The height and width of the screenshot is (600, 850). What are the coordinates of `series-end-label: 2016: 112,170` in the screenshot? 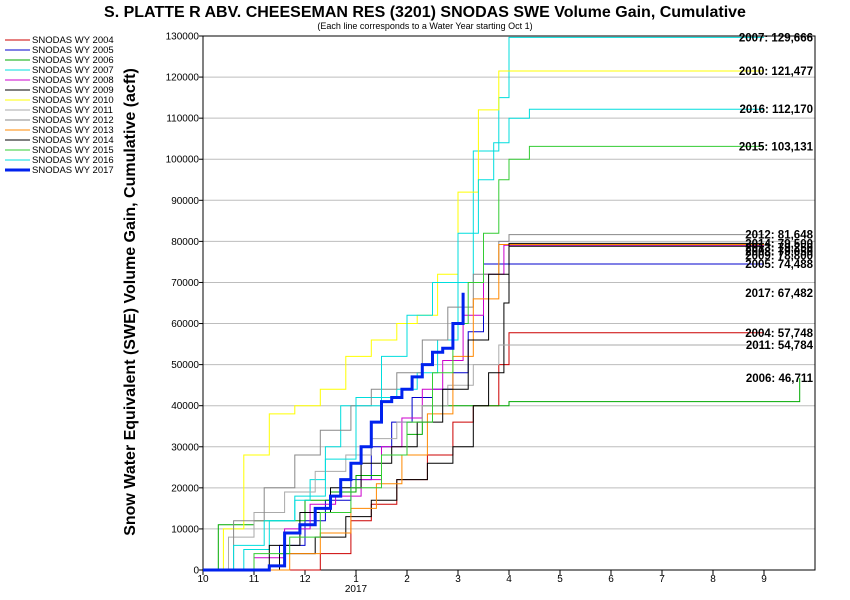 It's located at (776, 110).